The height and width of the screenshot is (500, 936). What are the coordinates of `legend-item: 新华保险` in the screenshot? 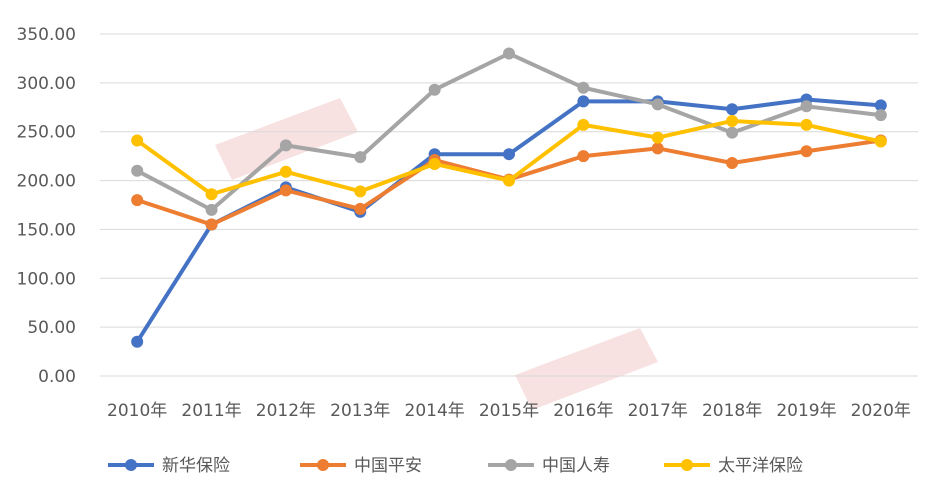 It's located at (169, 466).